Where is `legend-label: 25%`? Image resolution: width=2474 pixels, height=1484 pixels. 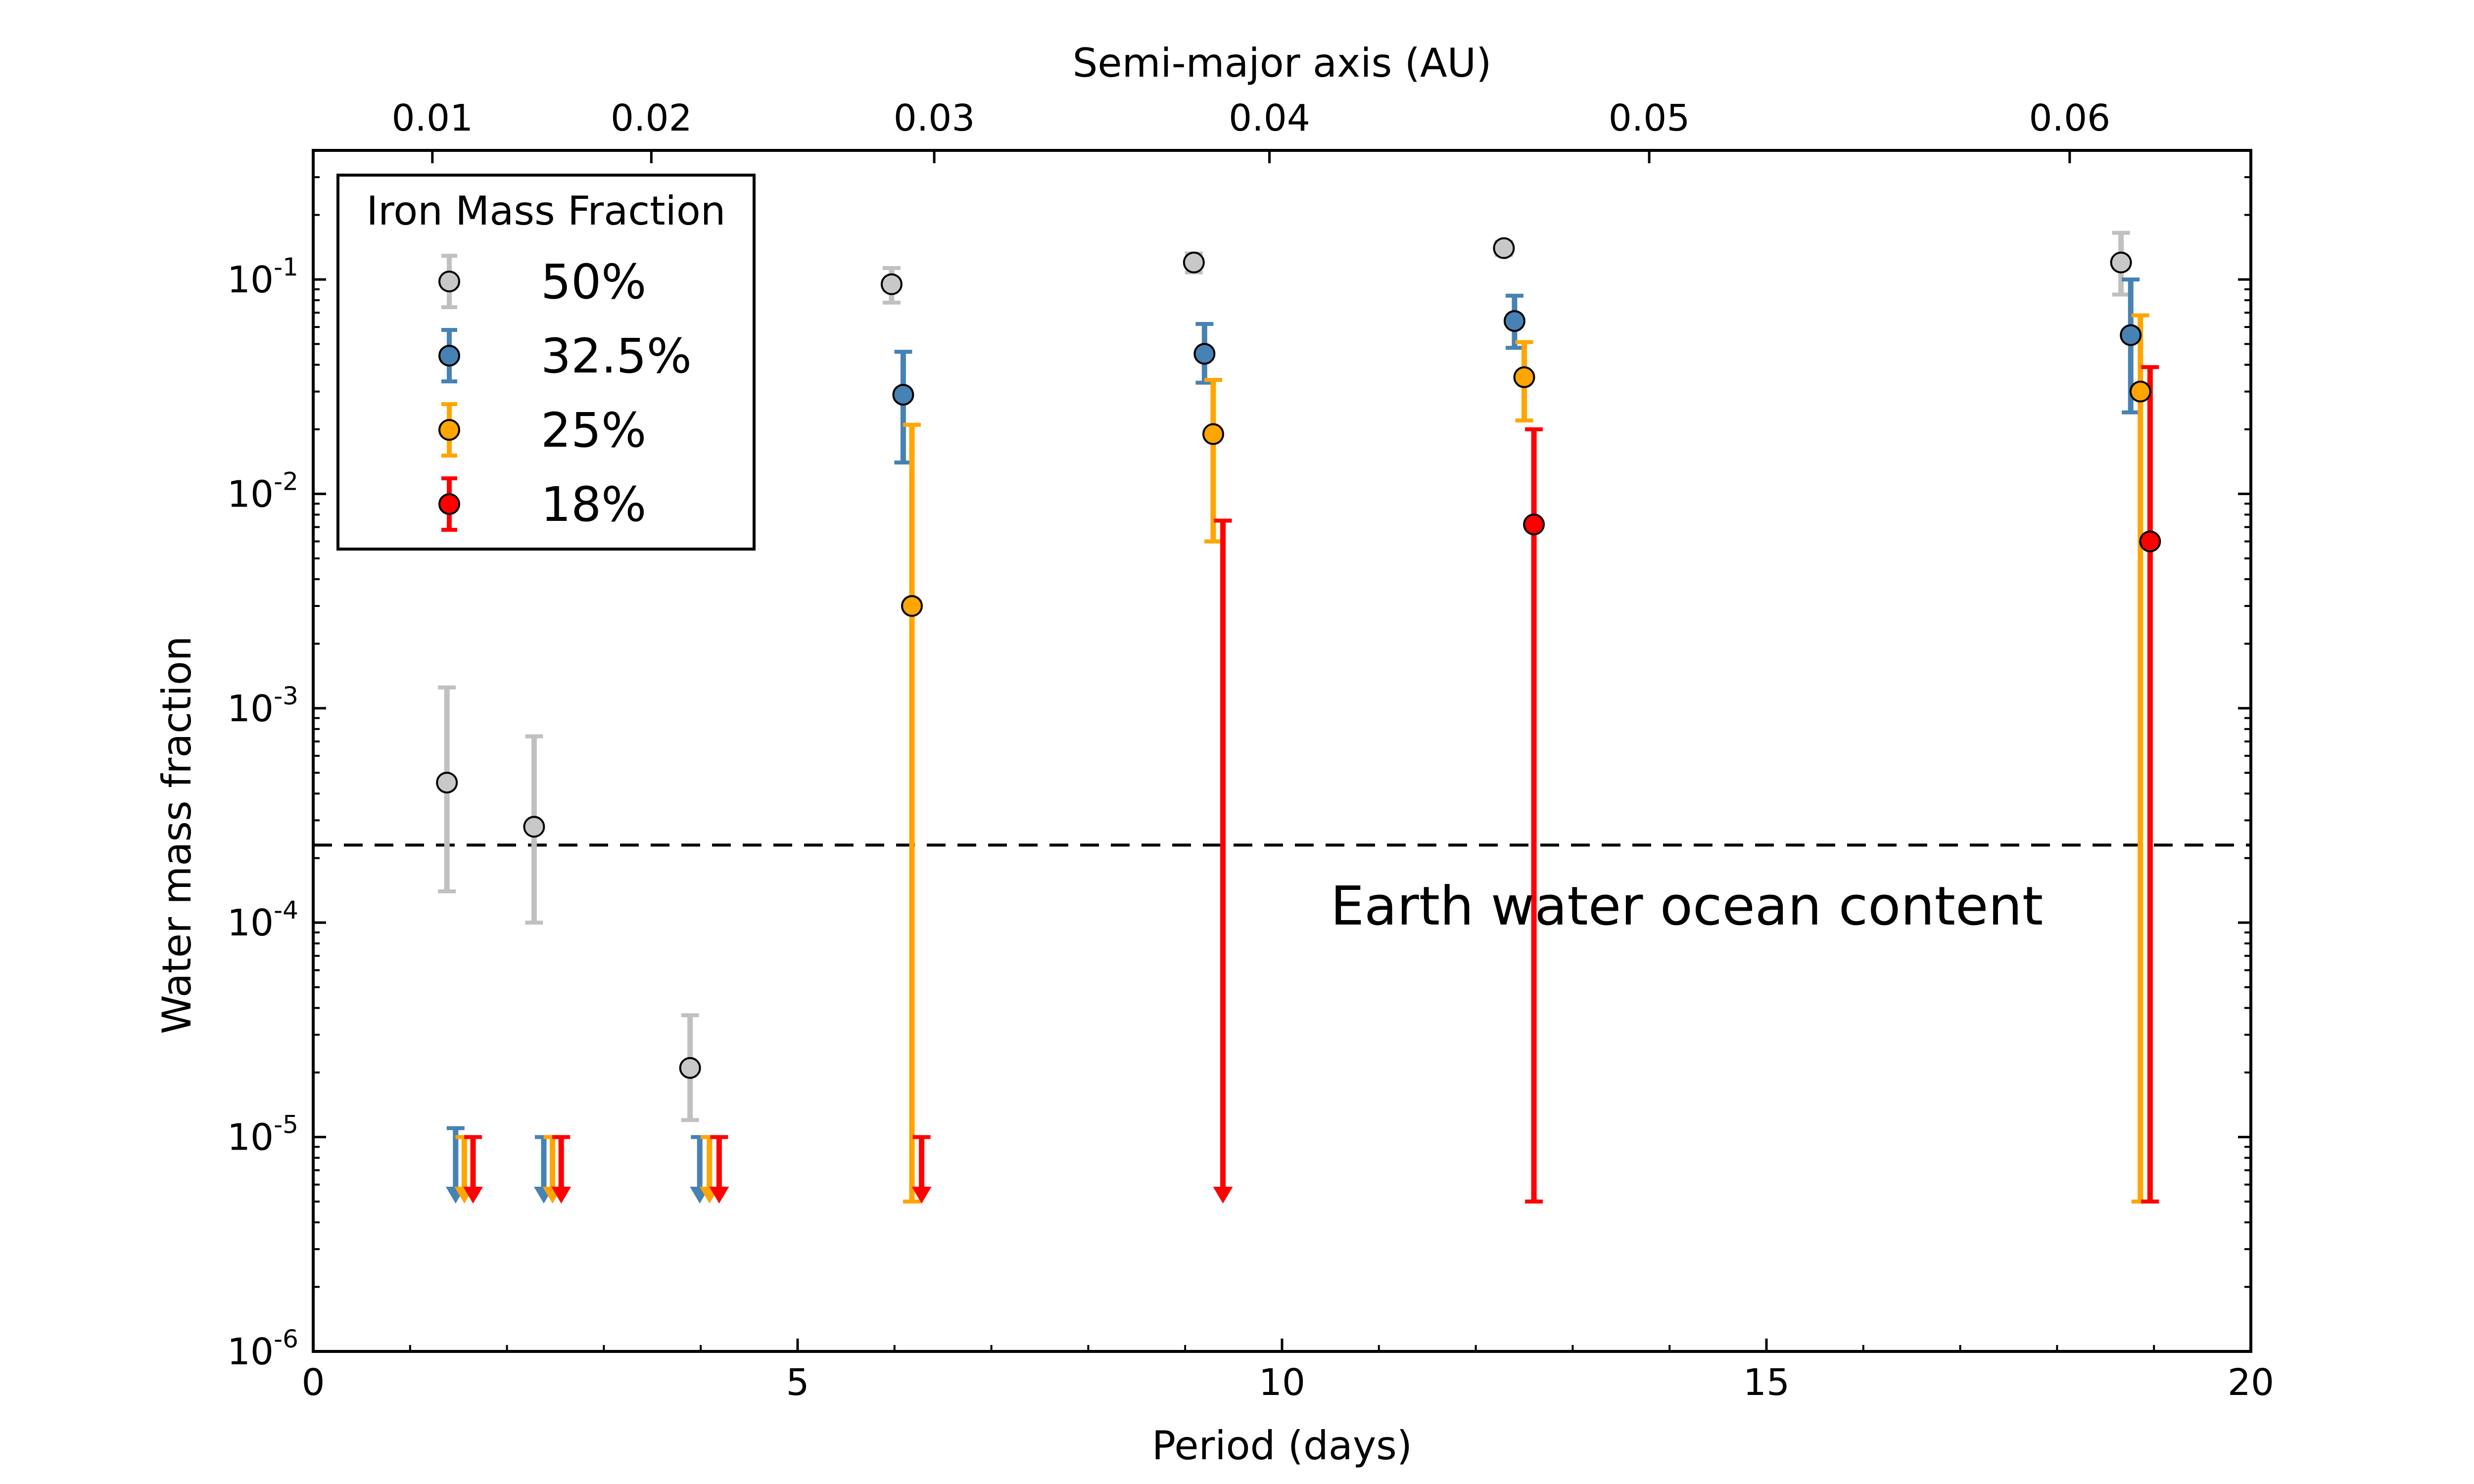
legend-label: 25% is located at coordinates (594, 430).